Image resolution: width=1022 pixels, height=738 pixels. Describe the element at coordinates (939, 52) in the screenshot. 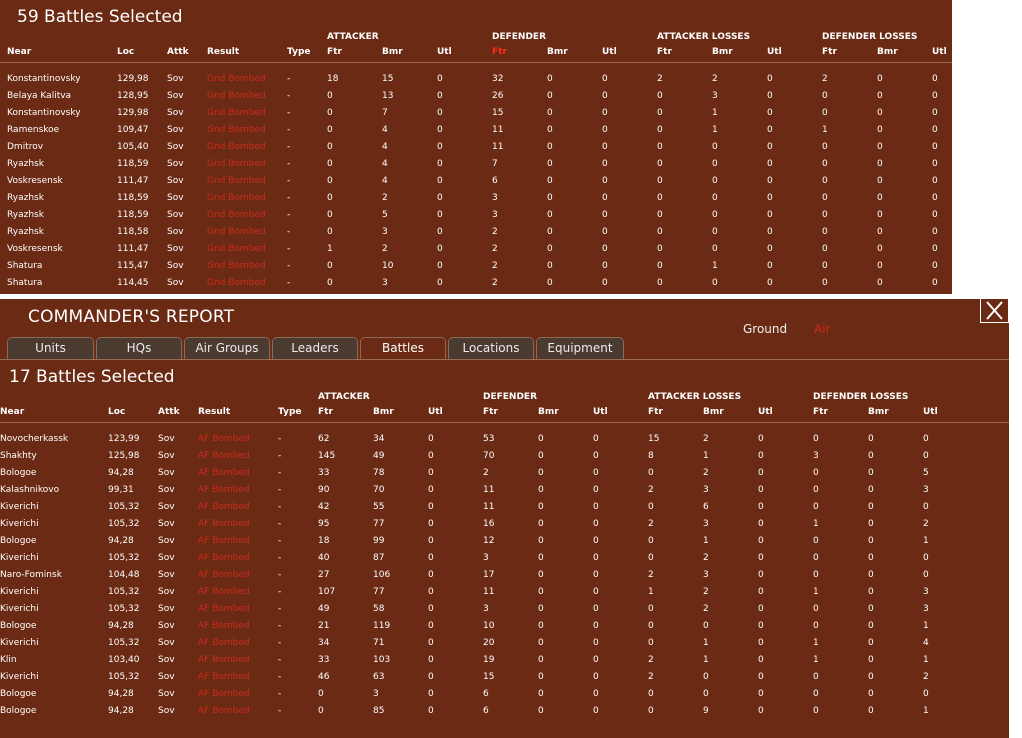

I see `column-header-defender-loss-utl: Utl` at that location.